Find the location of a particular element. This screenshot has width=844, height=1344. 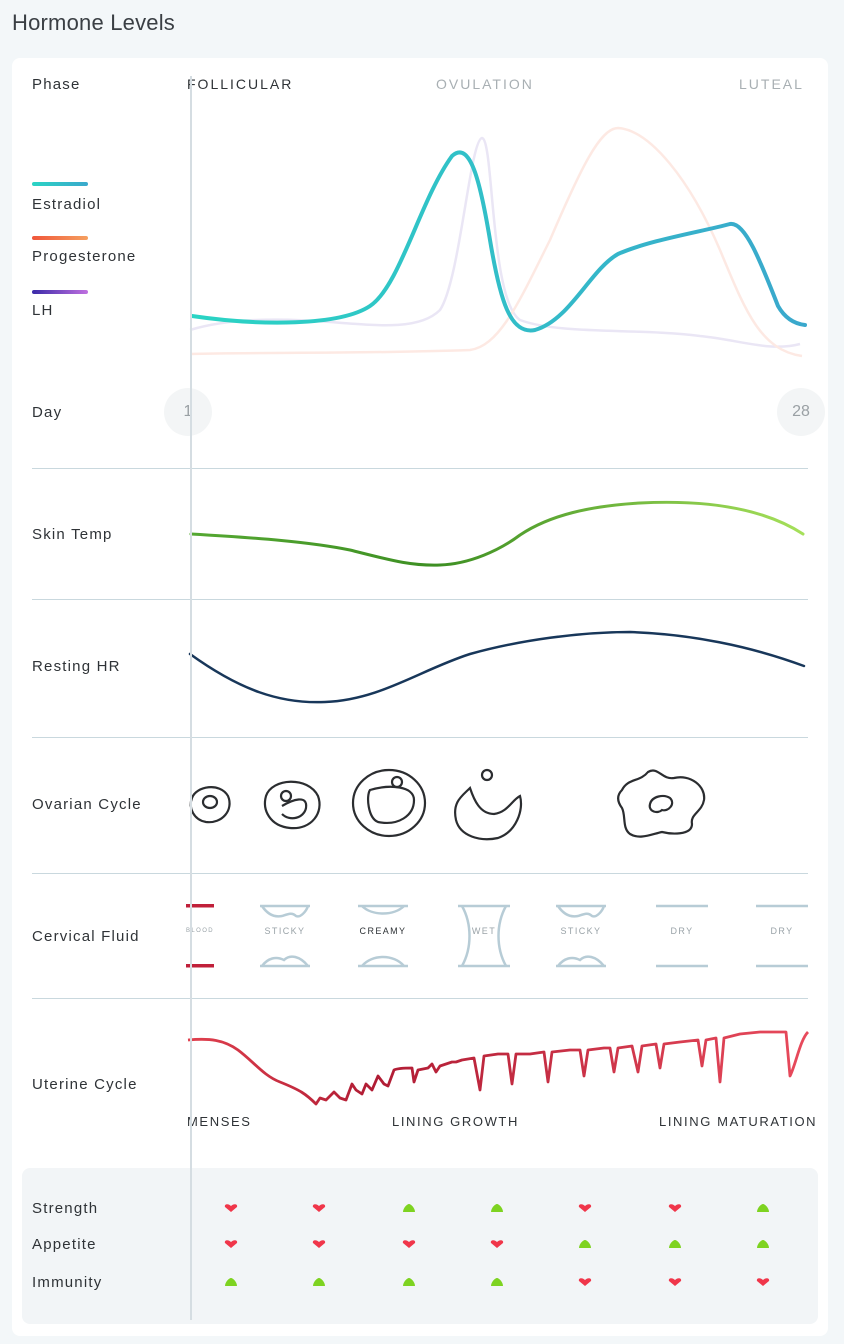

fluid-label-wet: WET is located at coordinates (484, 931).